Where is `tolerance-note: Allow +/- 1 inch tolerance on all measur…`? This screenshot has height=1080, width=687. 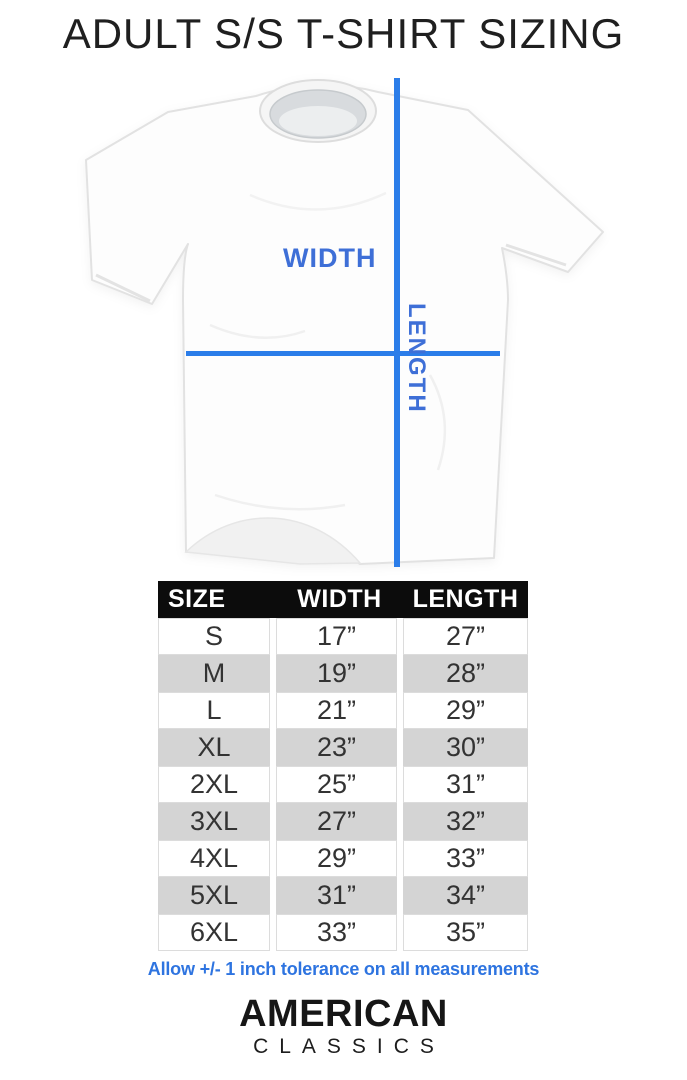
tolerance-note: Allow +/- 1 inch tolerance on all measur… is located at coordinates (343, 969).